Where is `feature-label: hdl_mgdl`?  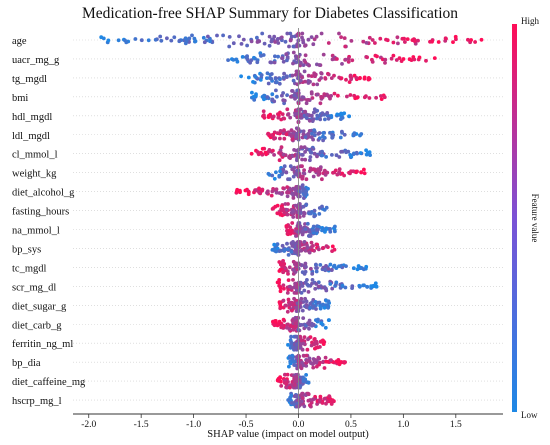 feature-label: hdl_mgdl is located at coordinates (32, 117).